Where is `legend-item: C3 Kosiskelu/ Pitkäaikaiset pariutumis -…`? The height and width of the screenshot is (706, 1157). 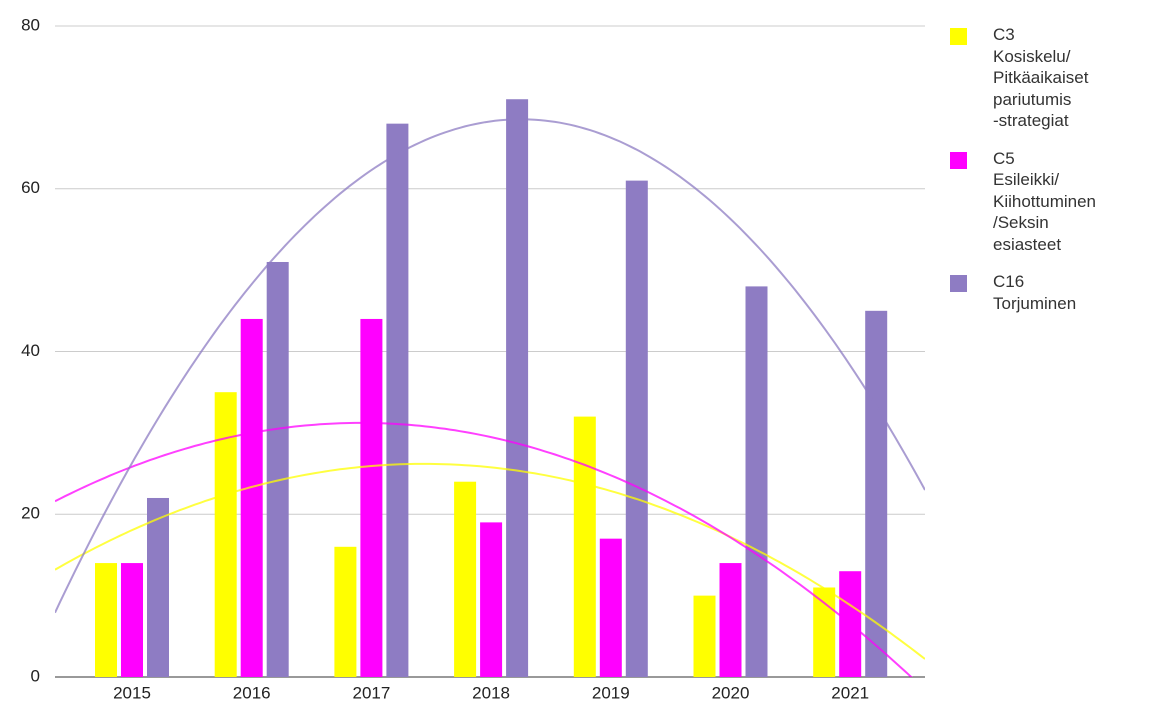 legend-item: C3 Kosiskelu/ Pitkäaikaiset pariutumis -… is located at coordinates (1048, 78).